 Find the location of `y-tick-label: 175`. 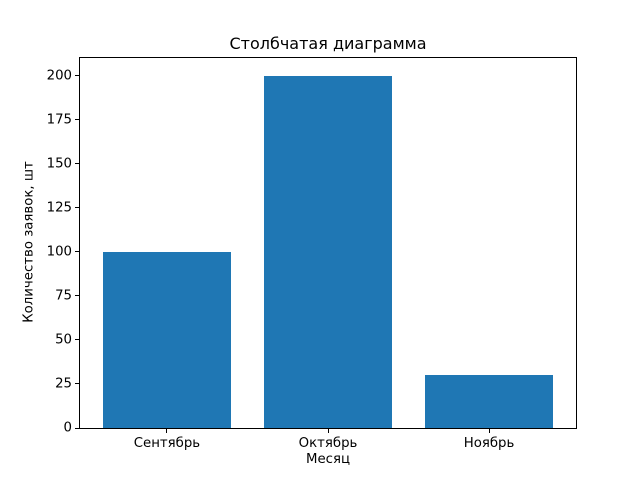

y-tick-label: 175 is located at coordinates (59, 120).